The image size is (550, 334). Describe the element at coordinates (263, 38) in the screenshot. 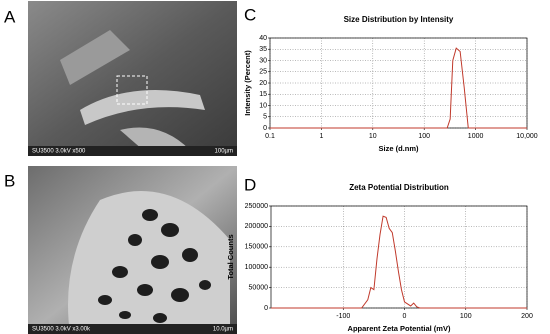

I see `y-tick-label: 40` at that location.